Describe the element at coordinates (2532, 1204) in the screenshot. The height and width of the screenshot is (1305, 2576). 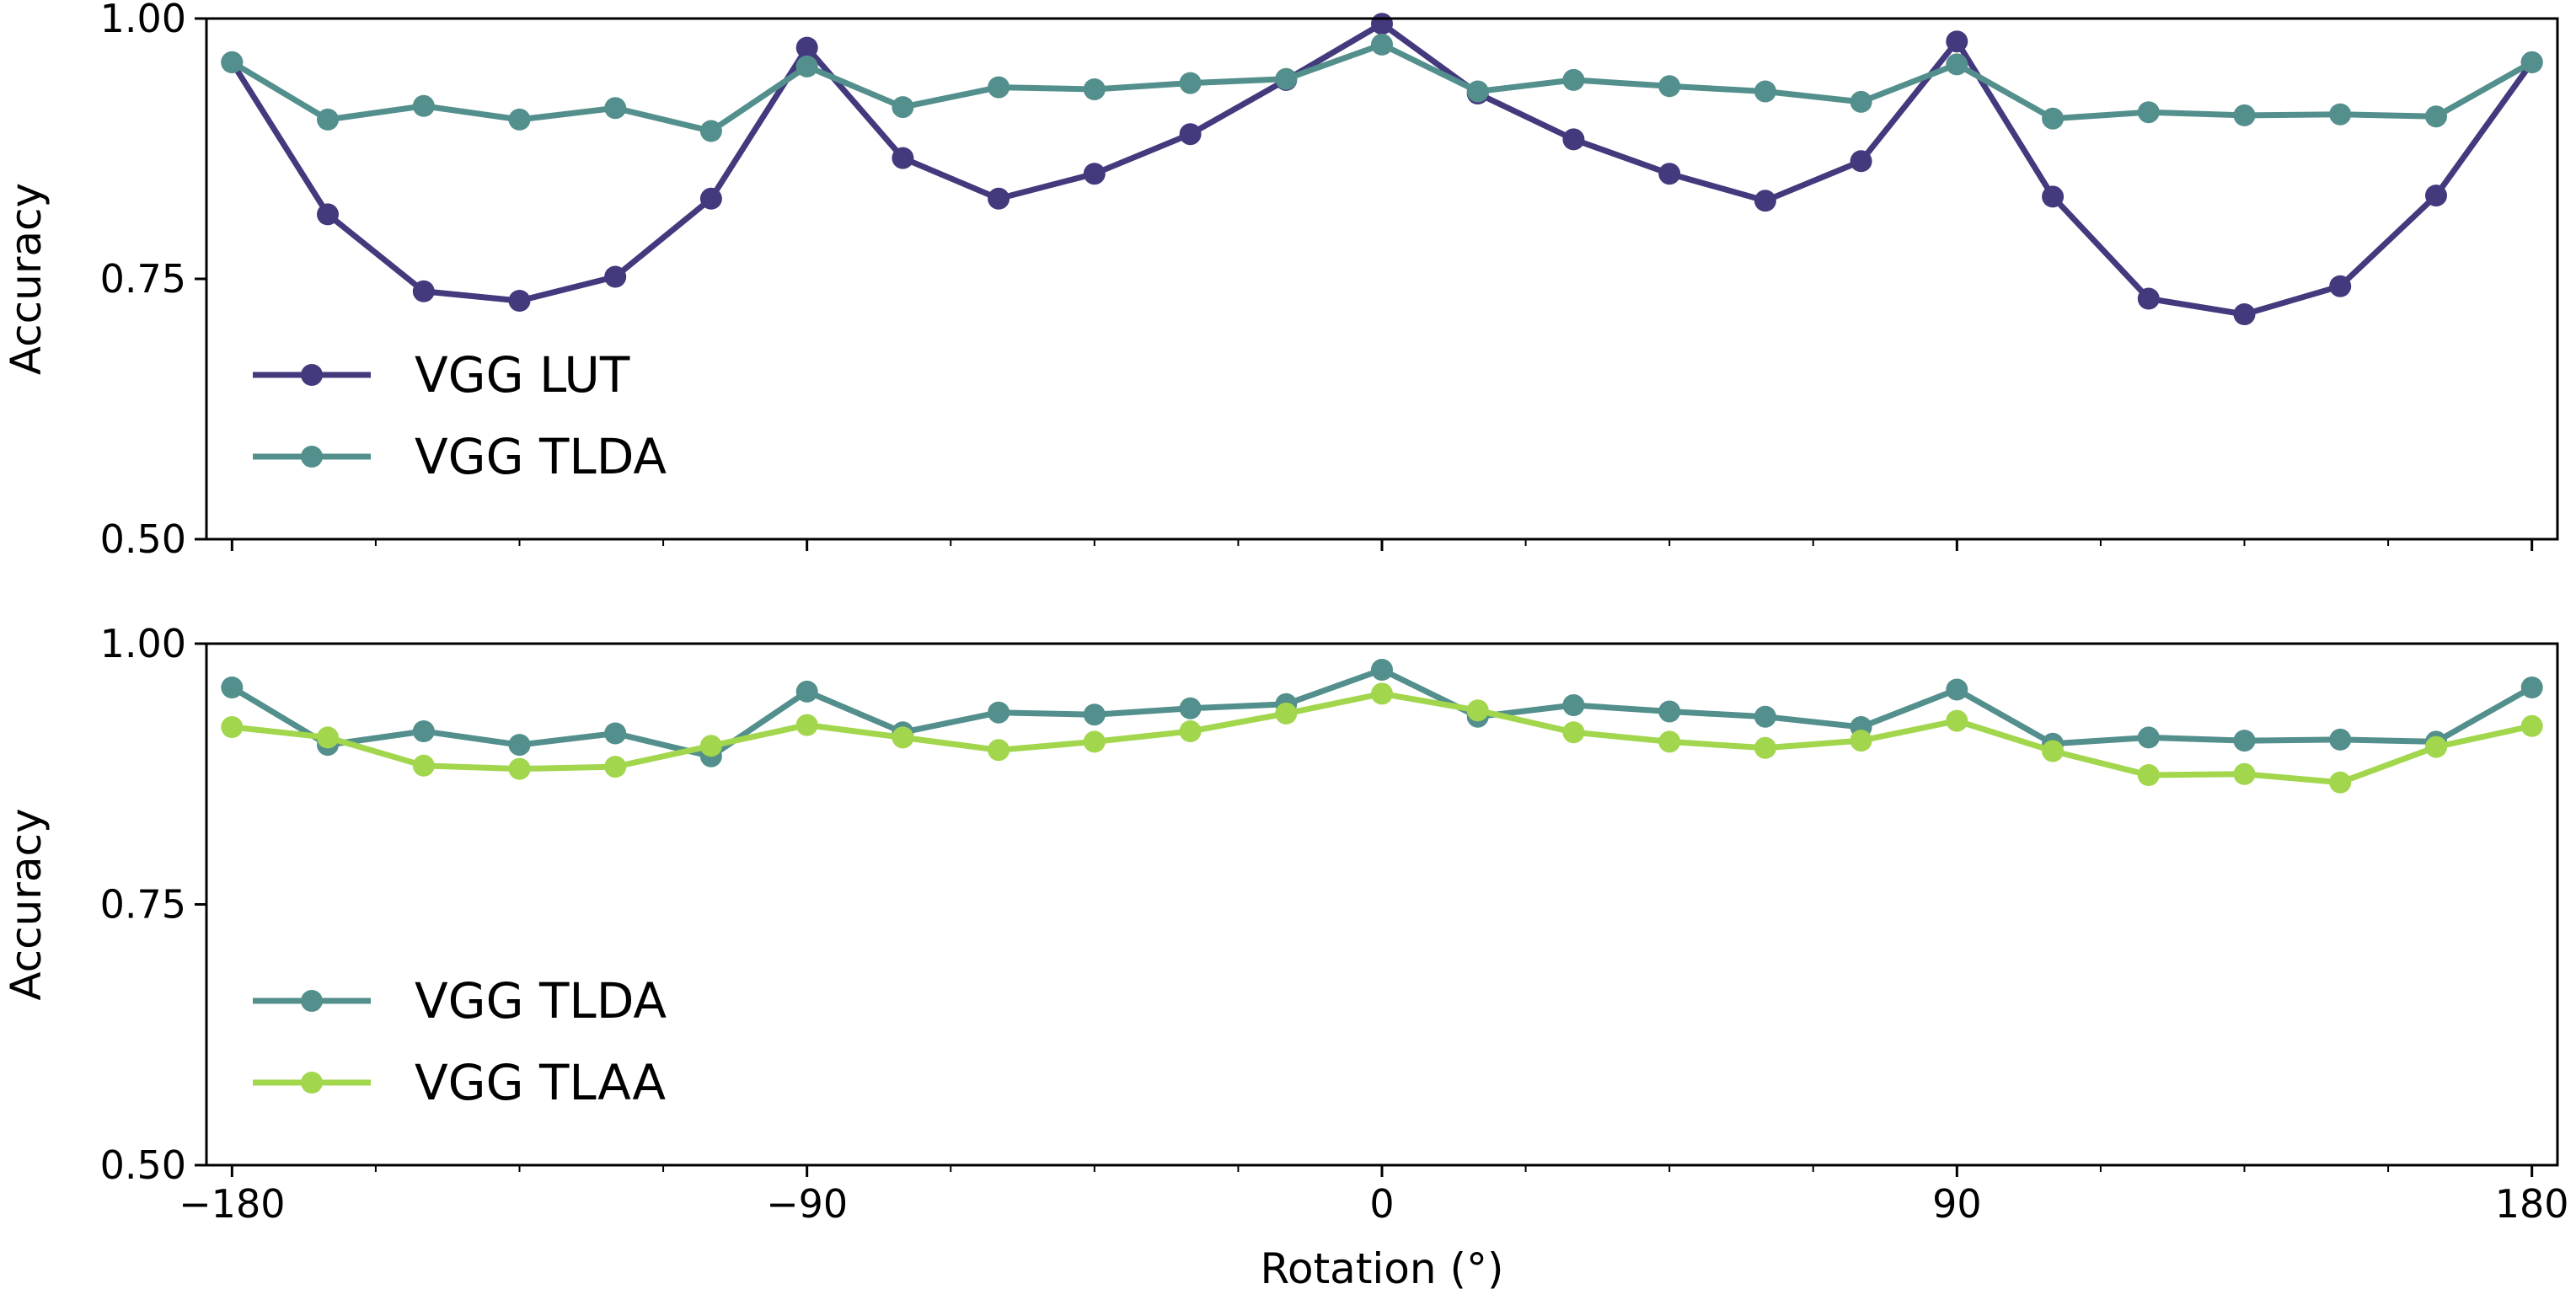
I see `x-tick-label: 180` at that location.